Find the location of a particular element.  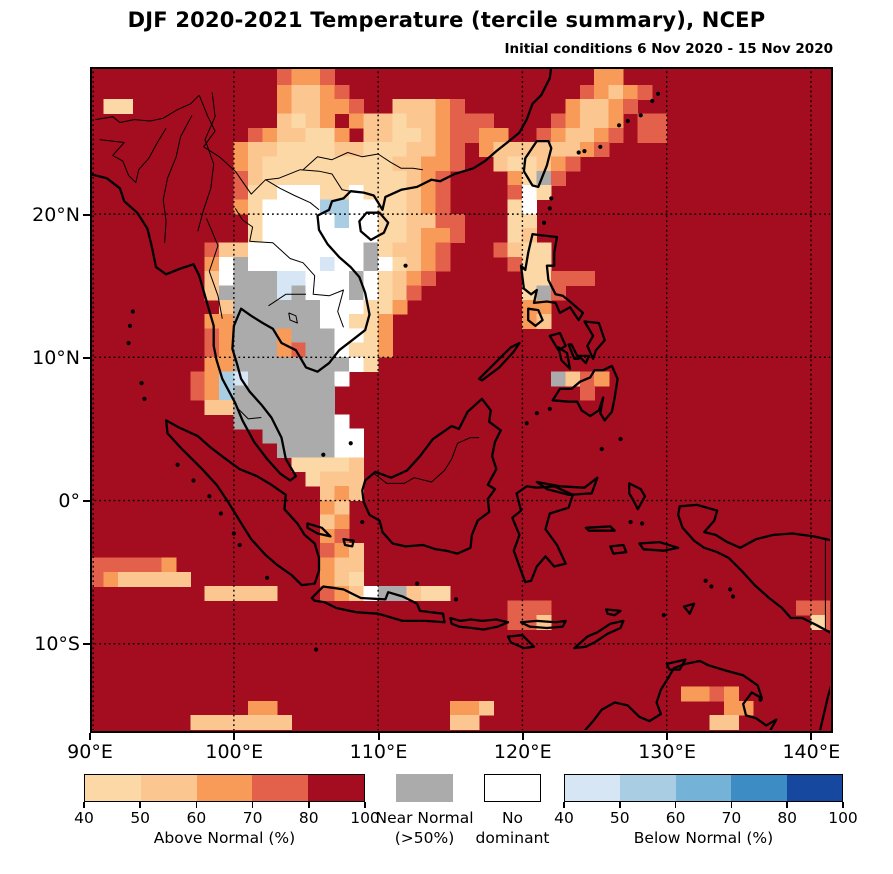

x-axis-tick-label: 100°E is located at coordinates (234, 752).